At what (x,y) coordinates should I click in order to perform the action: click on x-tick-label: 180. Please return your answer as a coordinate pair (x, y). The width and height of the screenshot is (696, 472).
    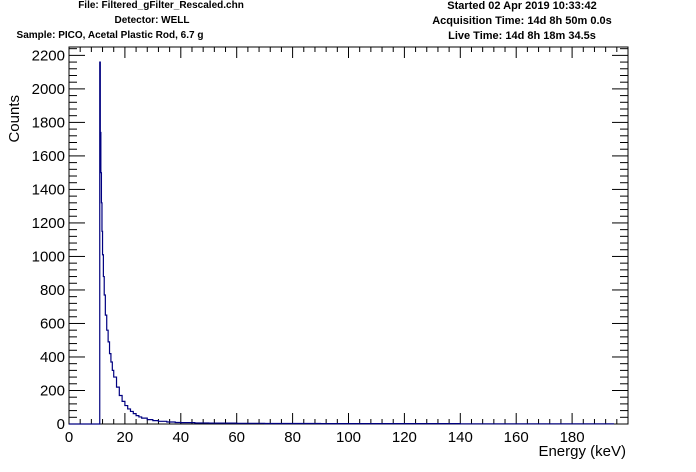
    Looking at the image, I should click on (572, 437).